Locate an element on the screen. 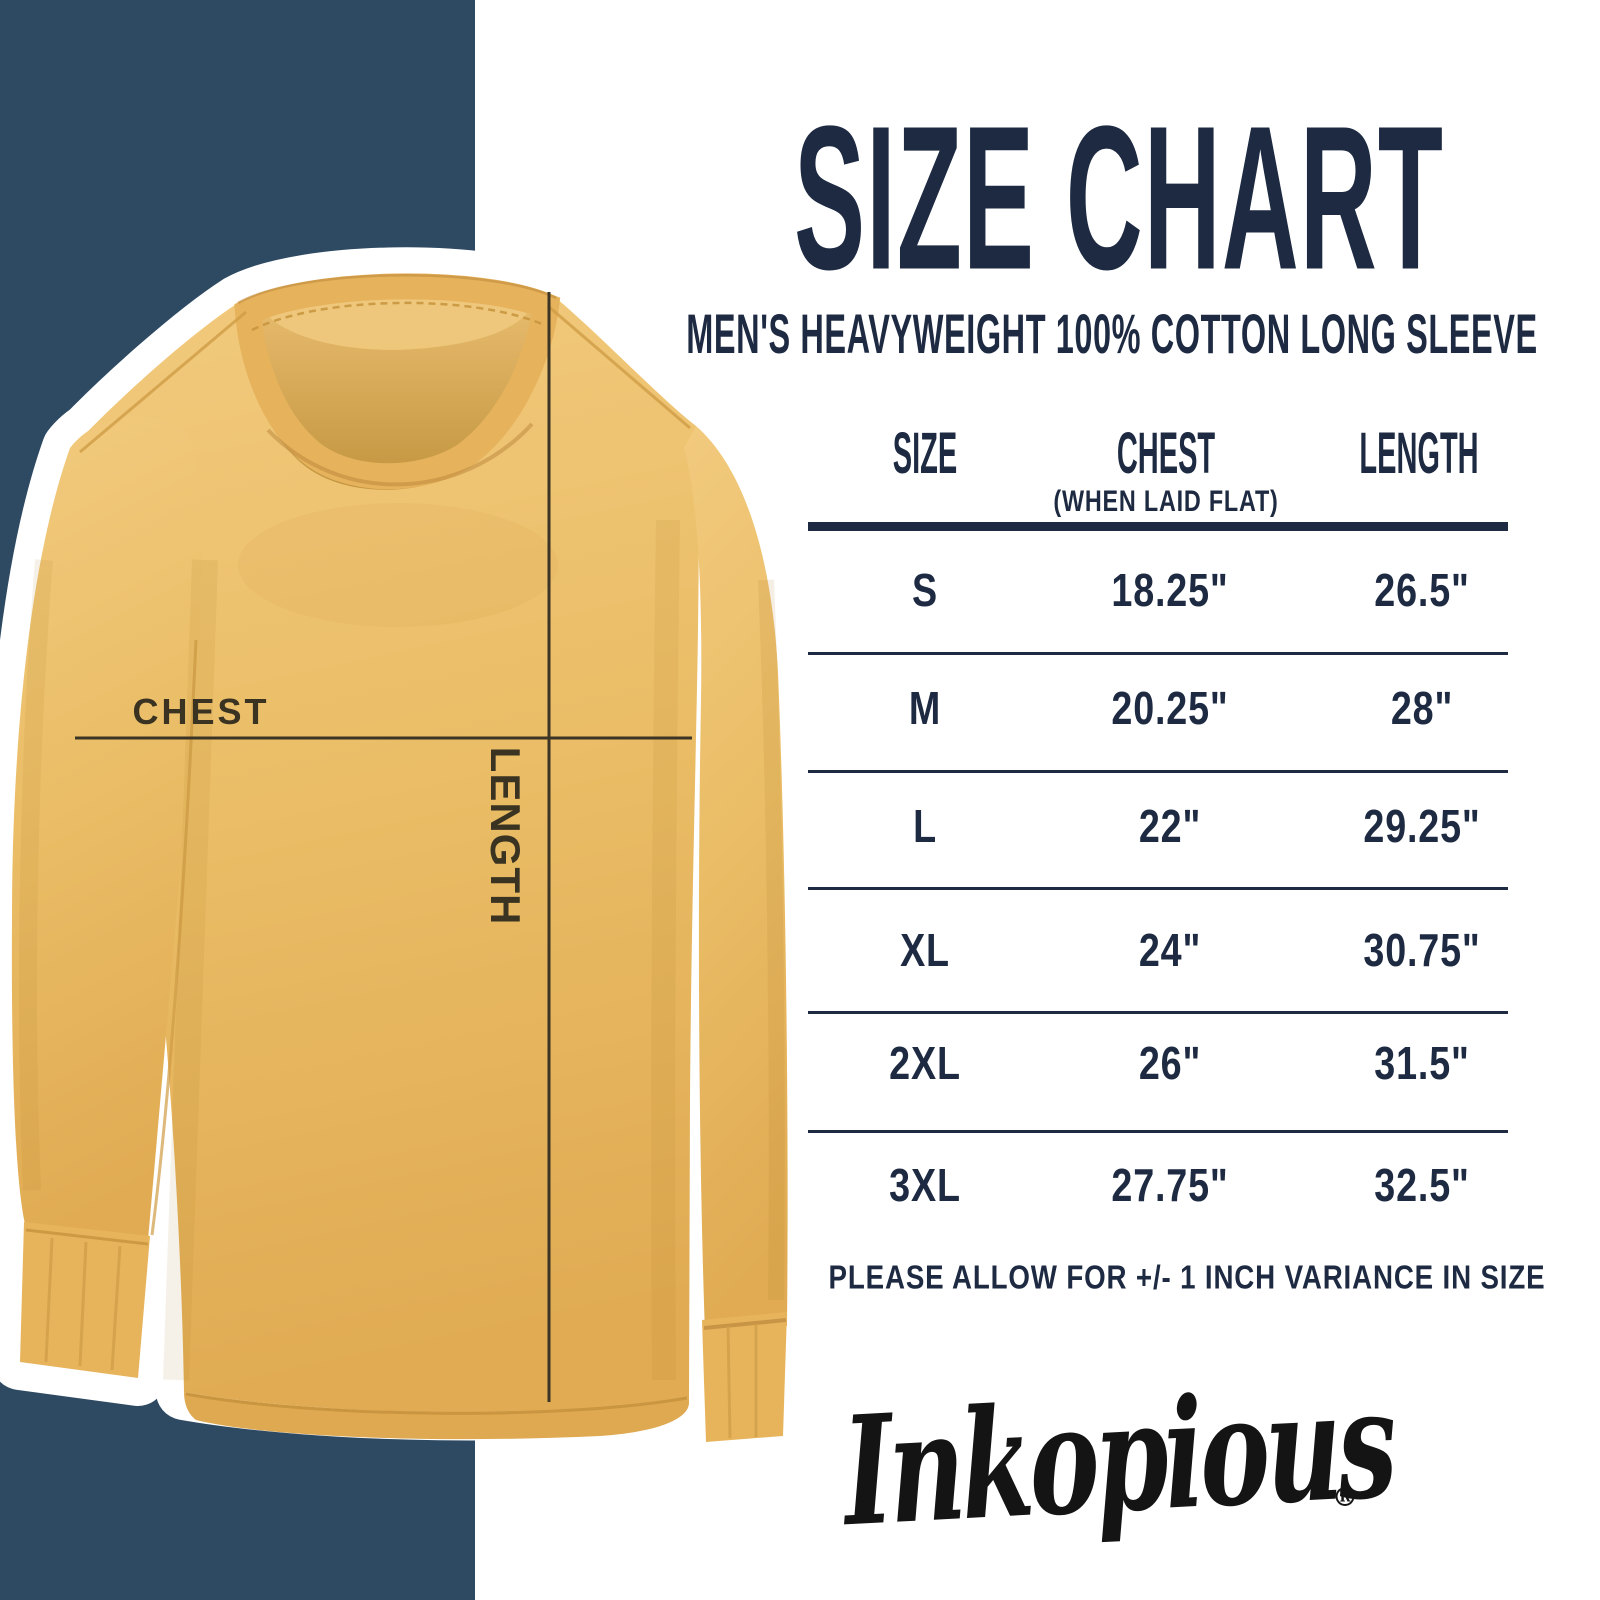 The image size is (1600, 1600). size-cell: M is located at coordinates (925, 708).